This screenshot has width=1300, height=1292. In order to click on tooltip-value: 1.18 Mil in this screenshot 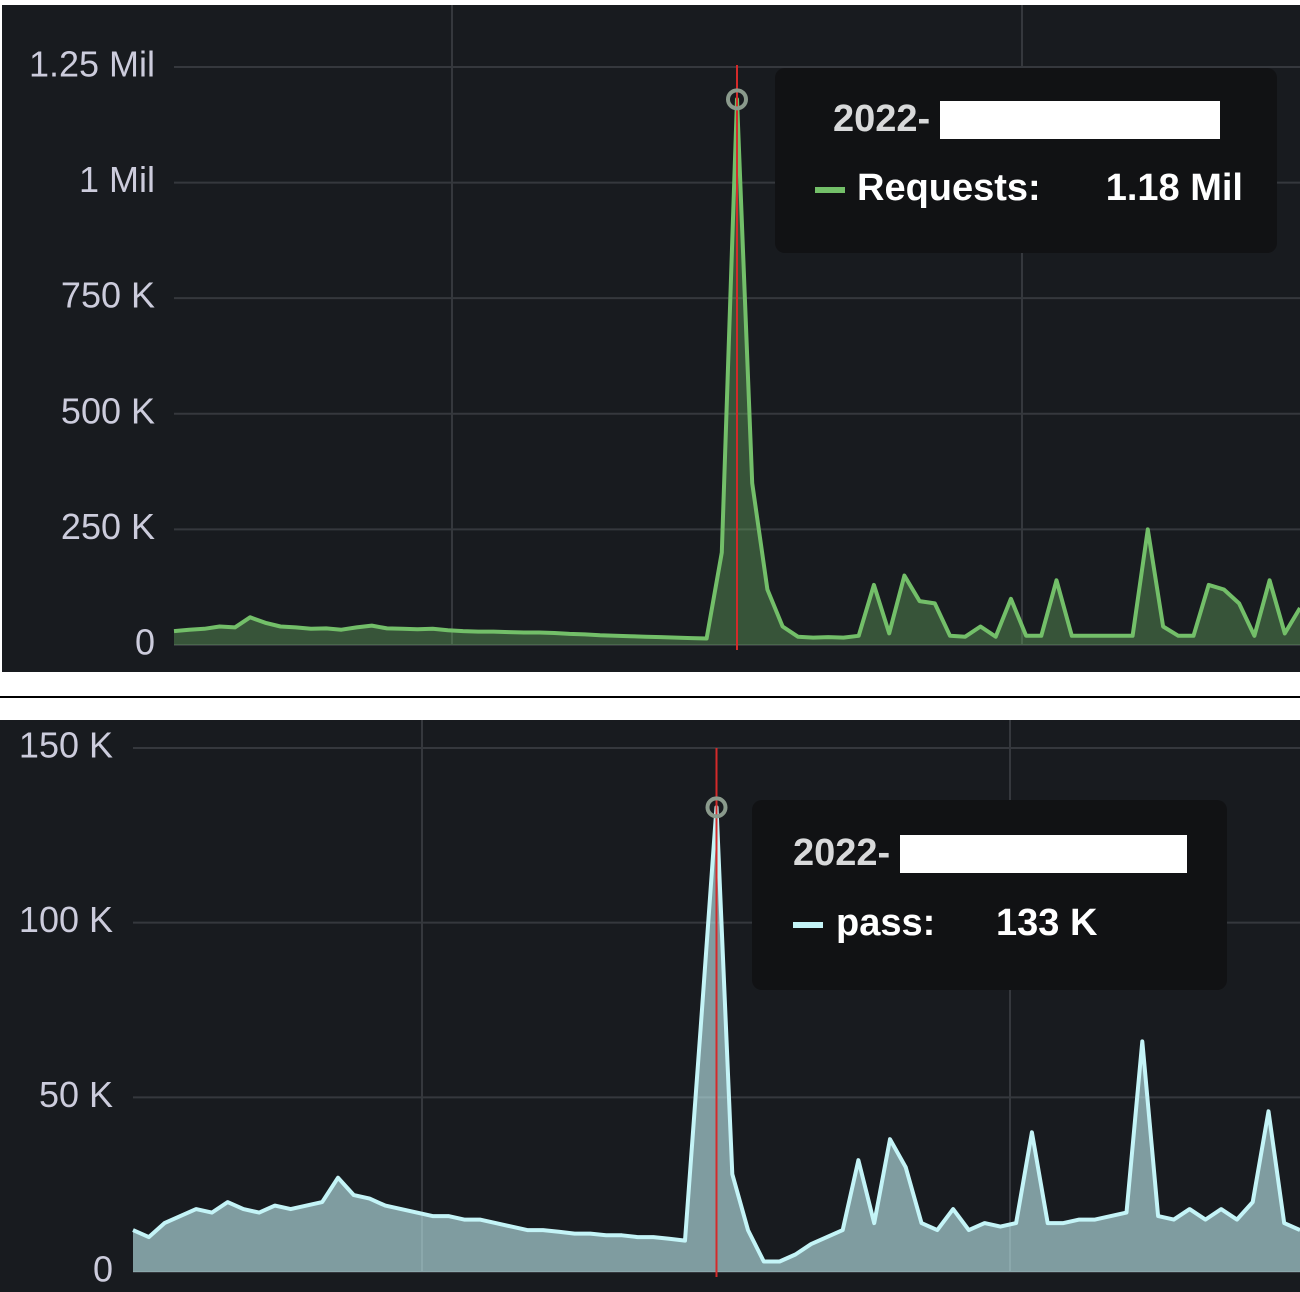, I will do `click(1174, 188)`.